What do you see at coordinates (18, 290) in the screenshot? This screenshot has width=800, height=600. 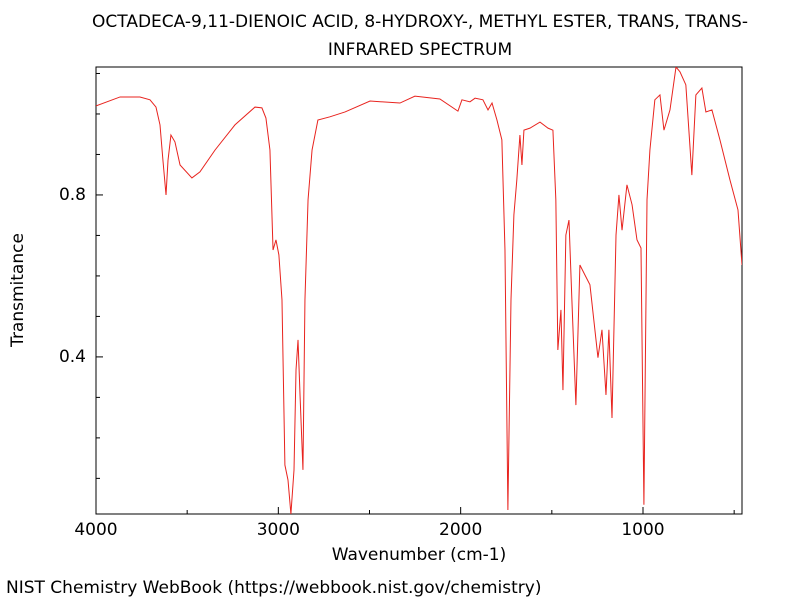 I see `y-axis-label: Transmitance` at bounding box center [18, 290].